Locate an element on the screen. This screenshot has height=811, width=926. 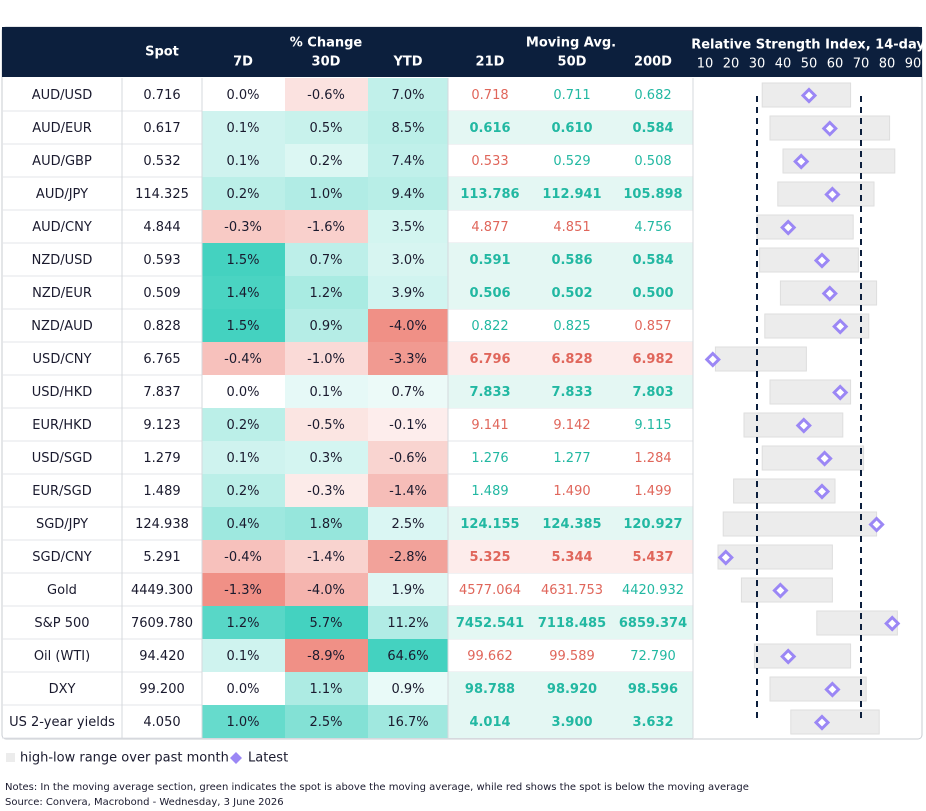
change-value: 2.5% is located at coordinates (407, 524).